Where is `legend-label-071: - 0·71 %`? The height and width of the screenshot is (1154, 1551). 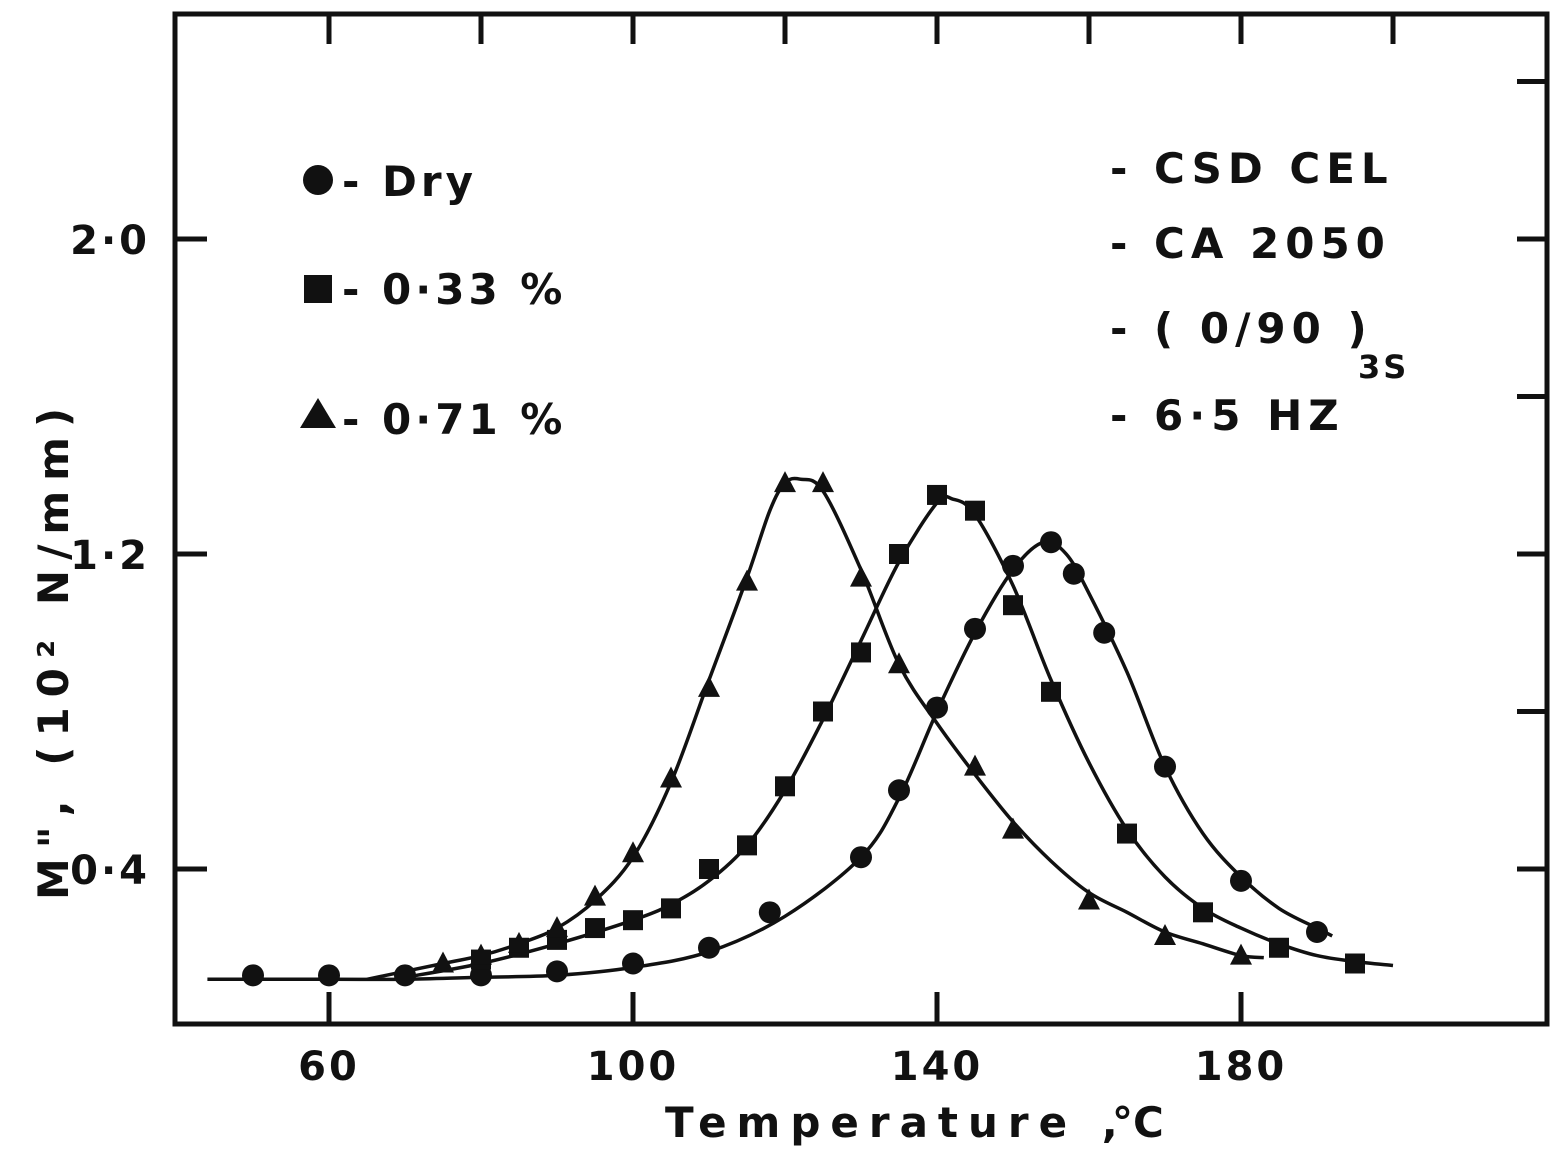
legend-label-071: - 0·71 % is located at coordinates (454, 419).